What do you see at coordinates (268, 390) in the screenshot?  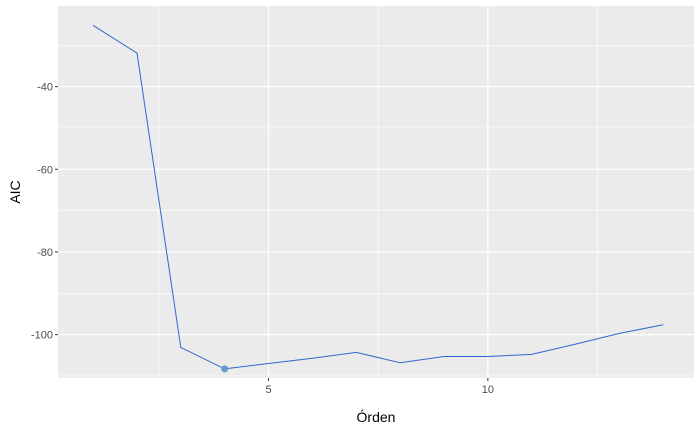 I see `x-tick-label: 5` at bounding box center [268, 390].